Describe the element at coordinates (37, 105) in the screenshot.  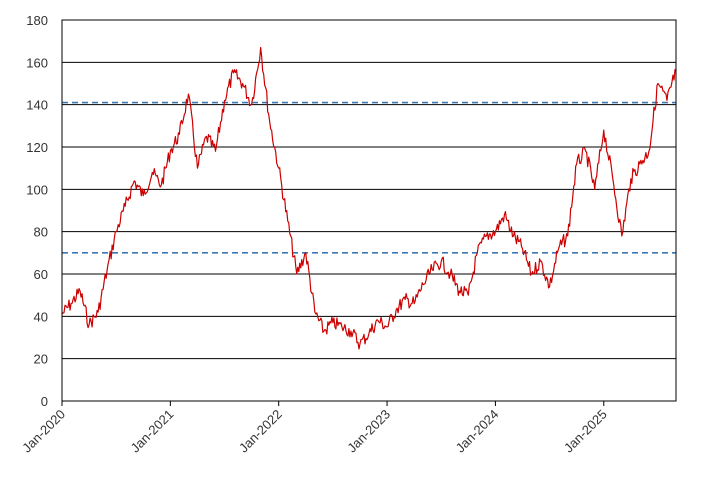
I see `y-tick-label: 140` at that location.